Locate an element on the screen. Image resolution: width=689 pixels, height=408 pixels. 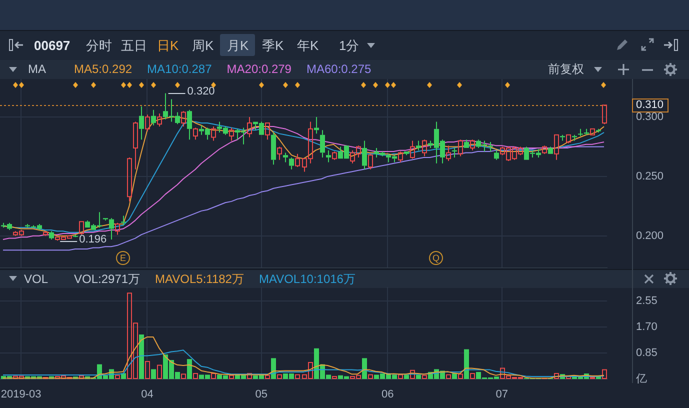
text: 前复权 is located at coordinates (566, 69).